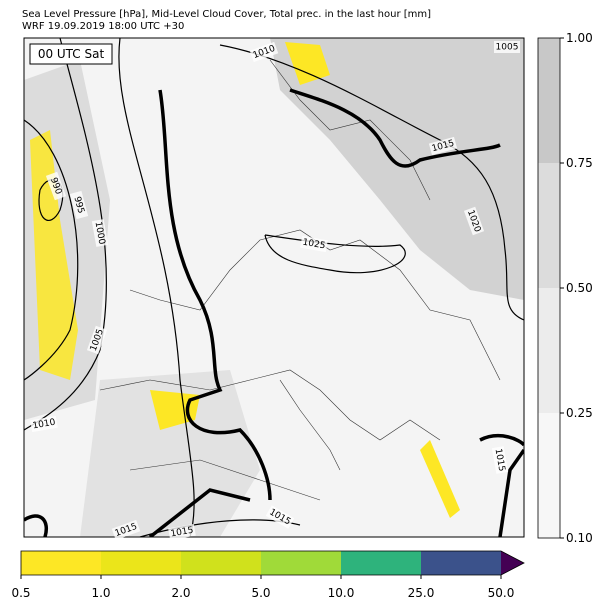 The image size is (613, 610). I want to click on tick-label: 1.00, so click(579, 38).